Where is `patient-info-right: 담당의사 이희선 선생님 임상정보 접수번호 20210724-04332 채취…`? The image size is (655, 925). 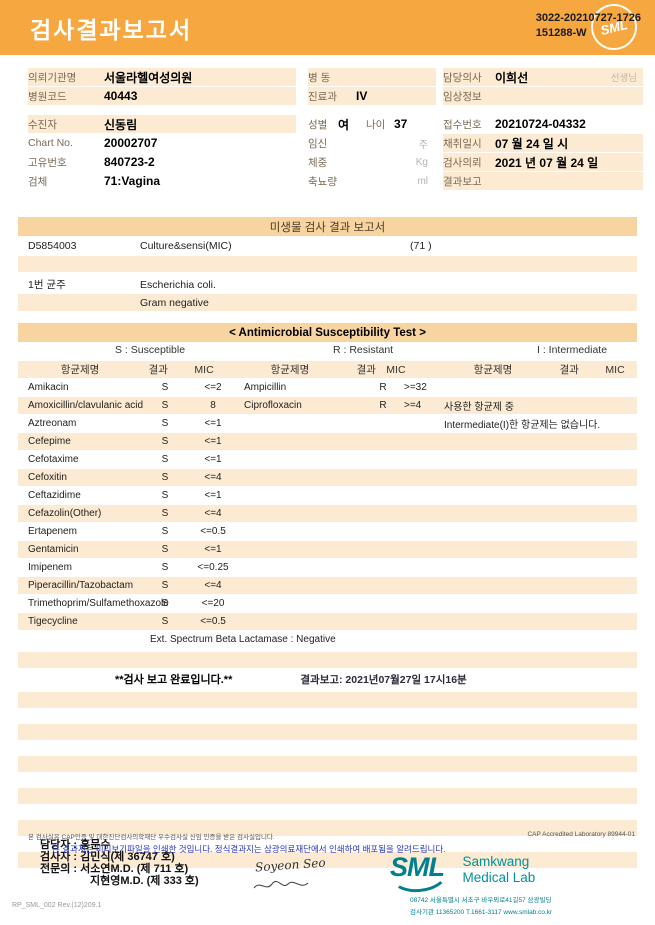 patient-info-right: 담당의사 이희선 선생님 임상정보 접수번호 20210724-04332 채취… is located at coordinates (543, 129).